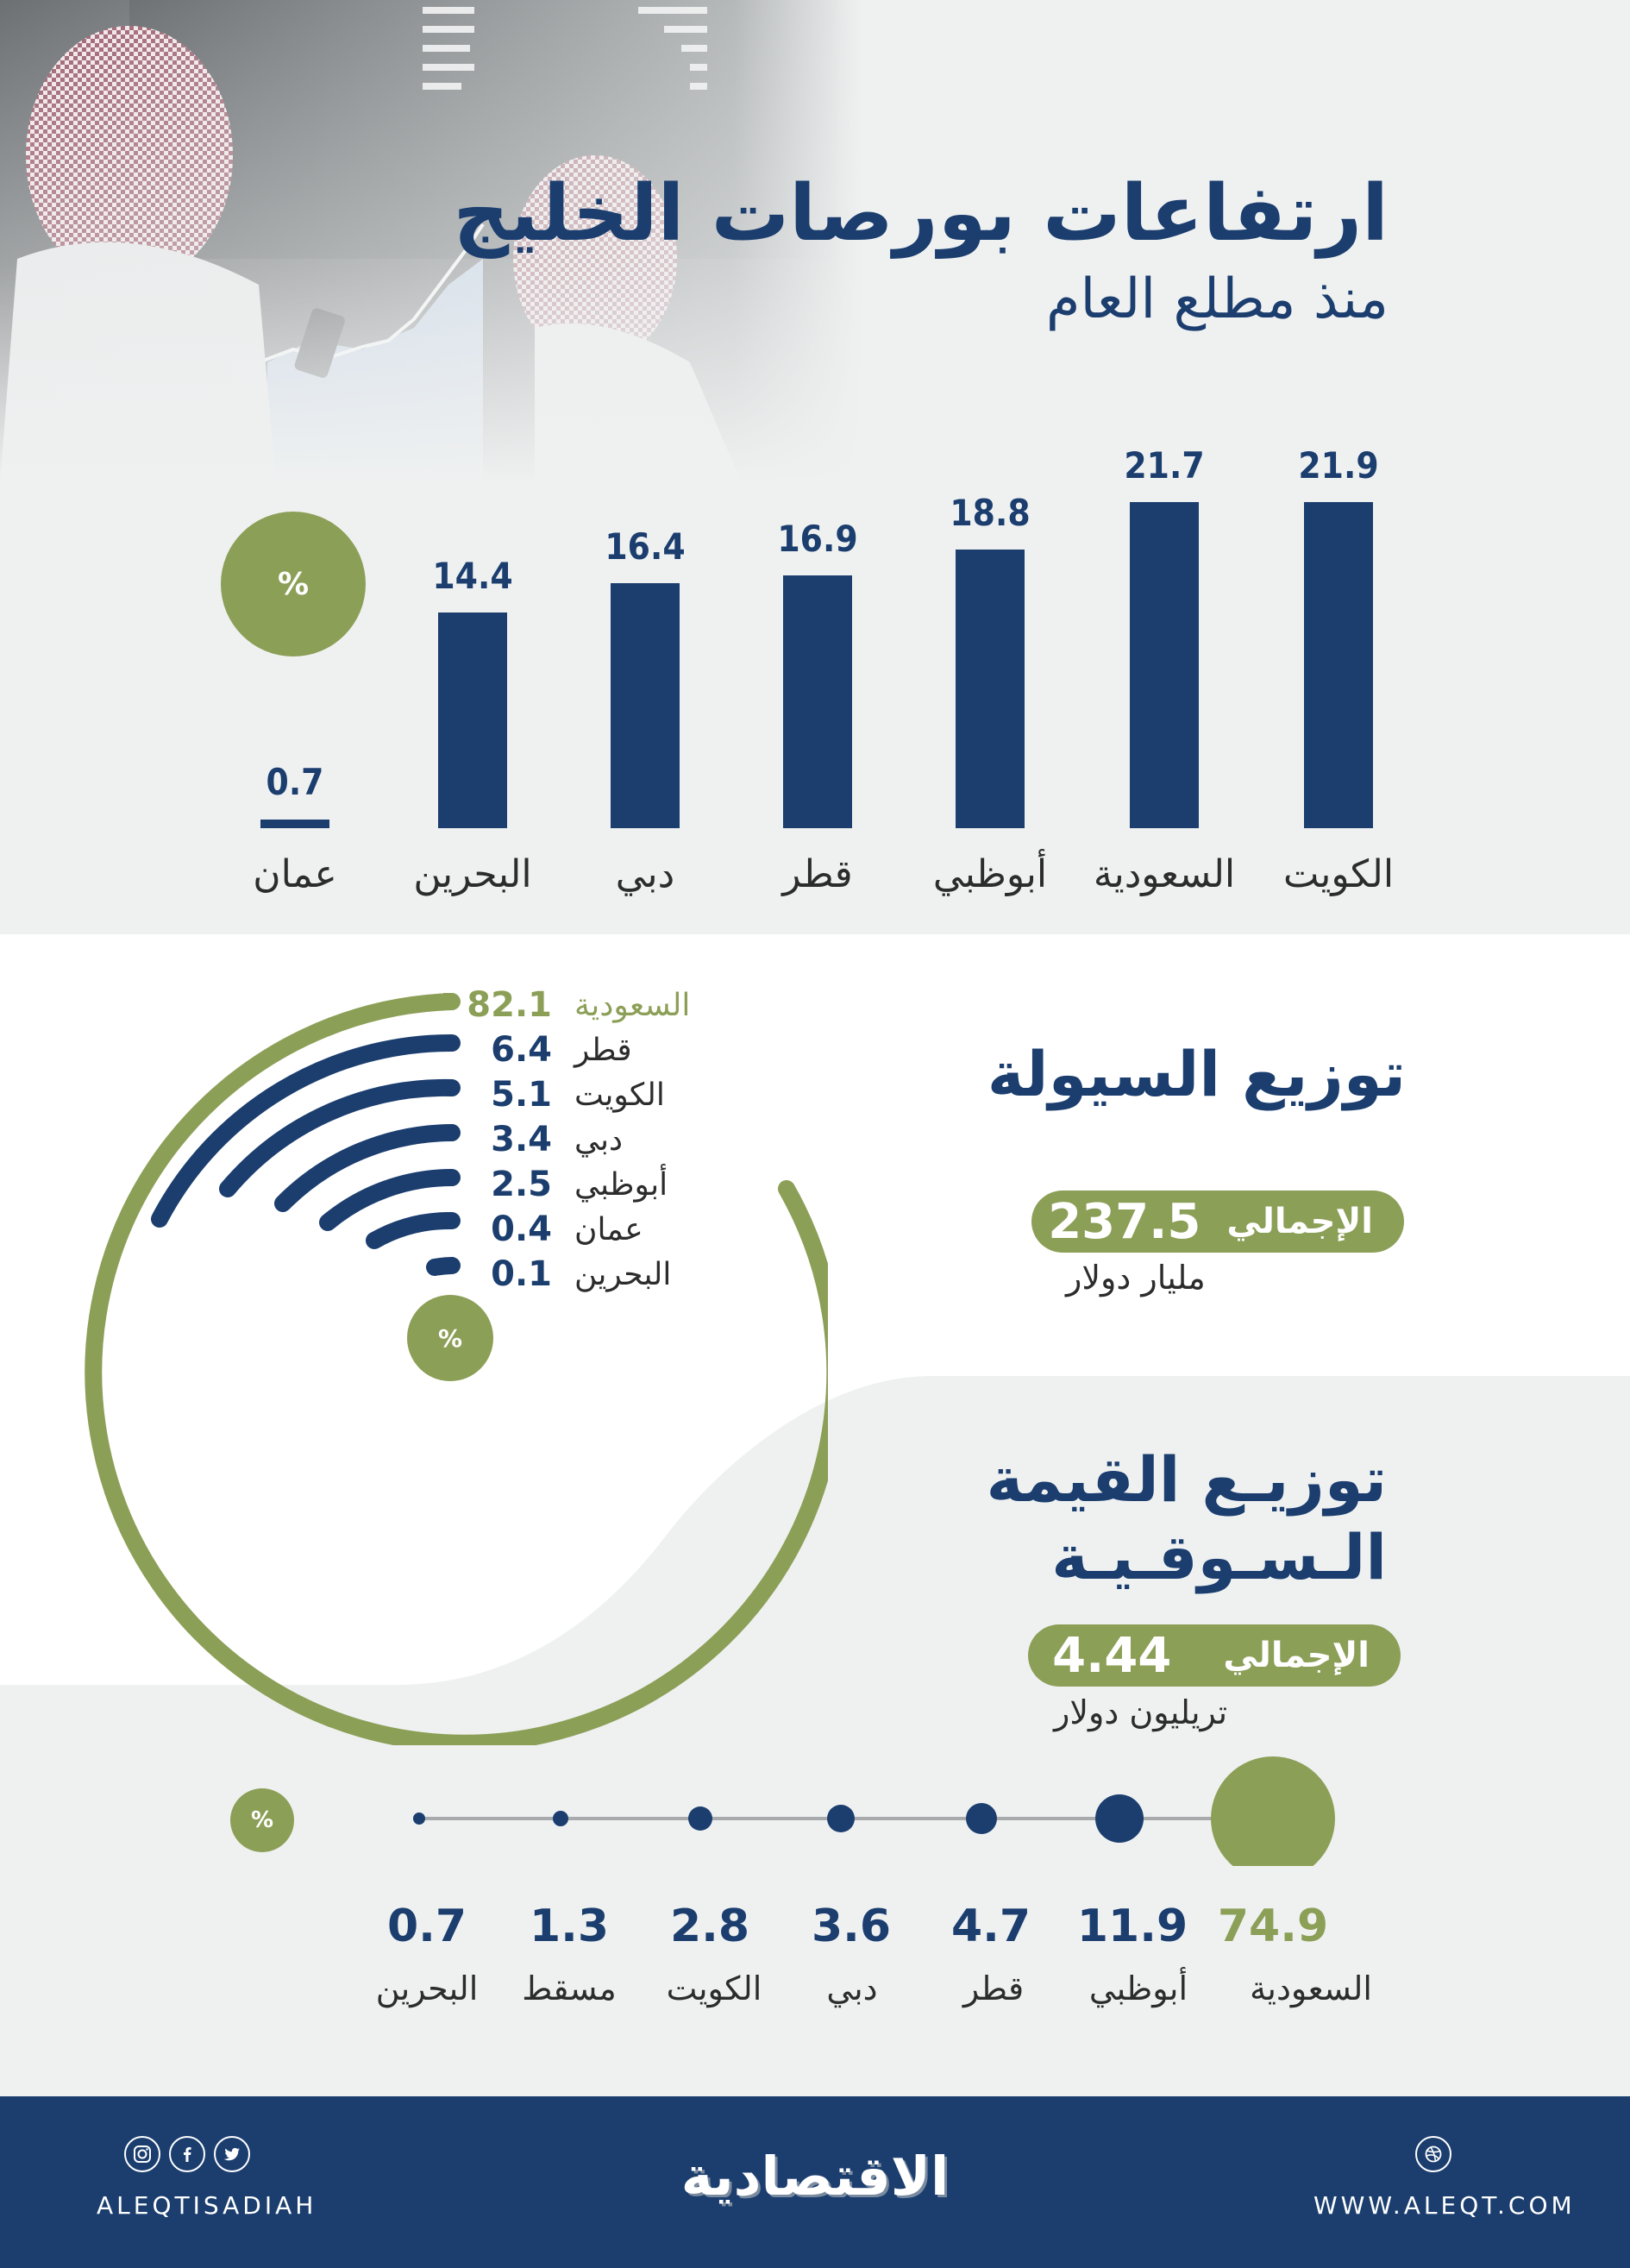  What do you see at coordinates (472, 720) in the screenshot?
I see `bar-bahrain` at bounding box center [472, 720].